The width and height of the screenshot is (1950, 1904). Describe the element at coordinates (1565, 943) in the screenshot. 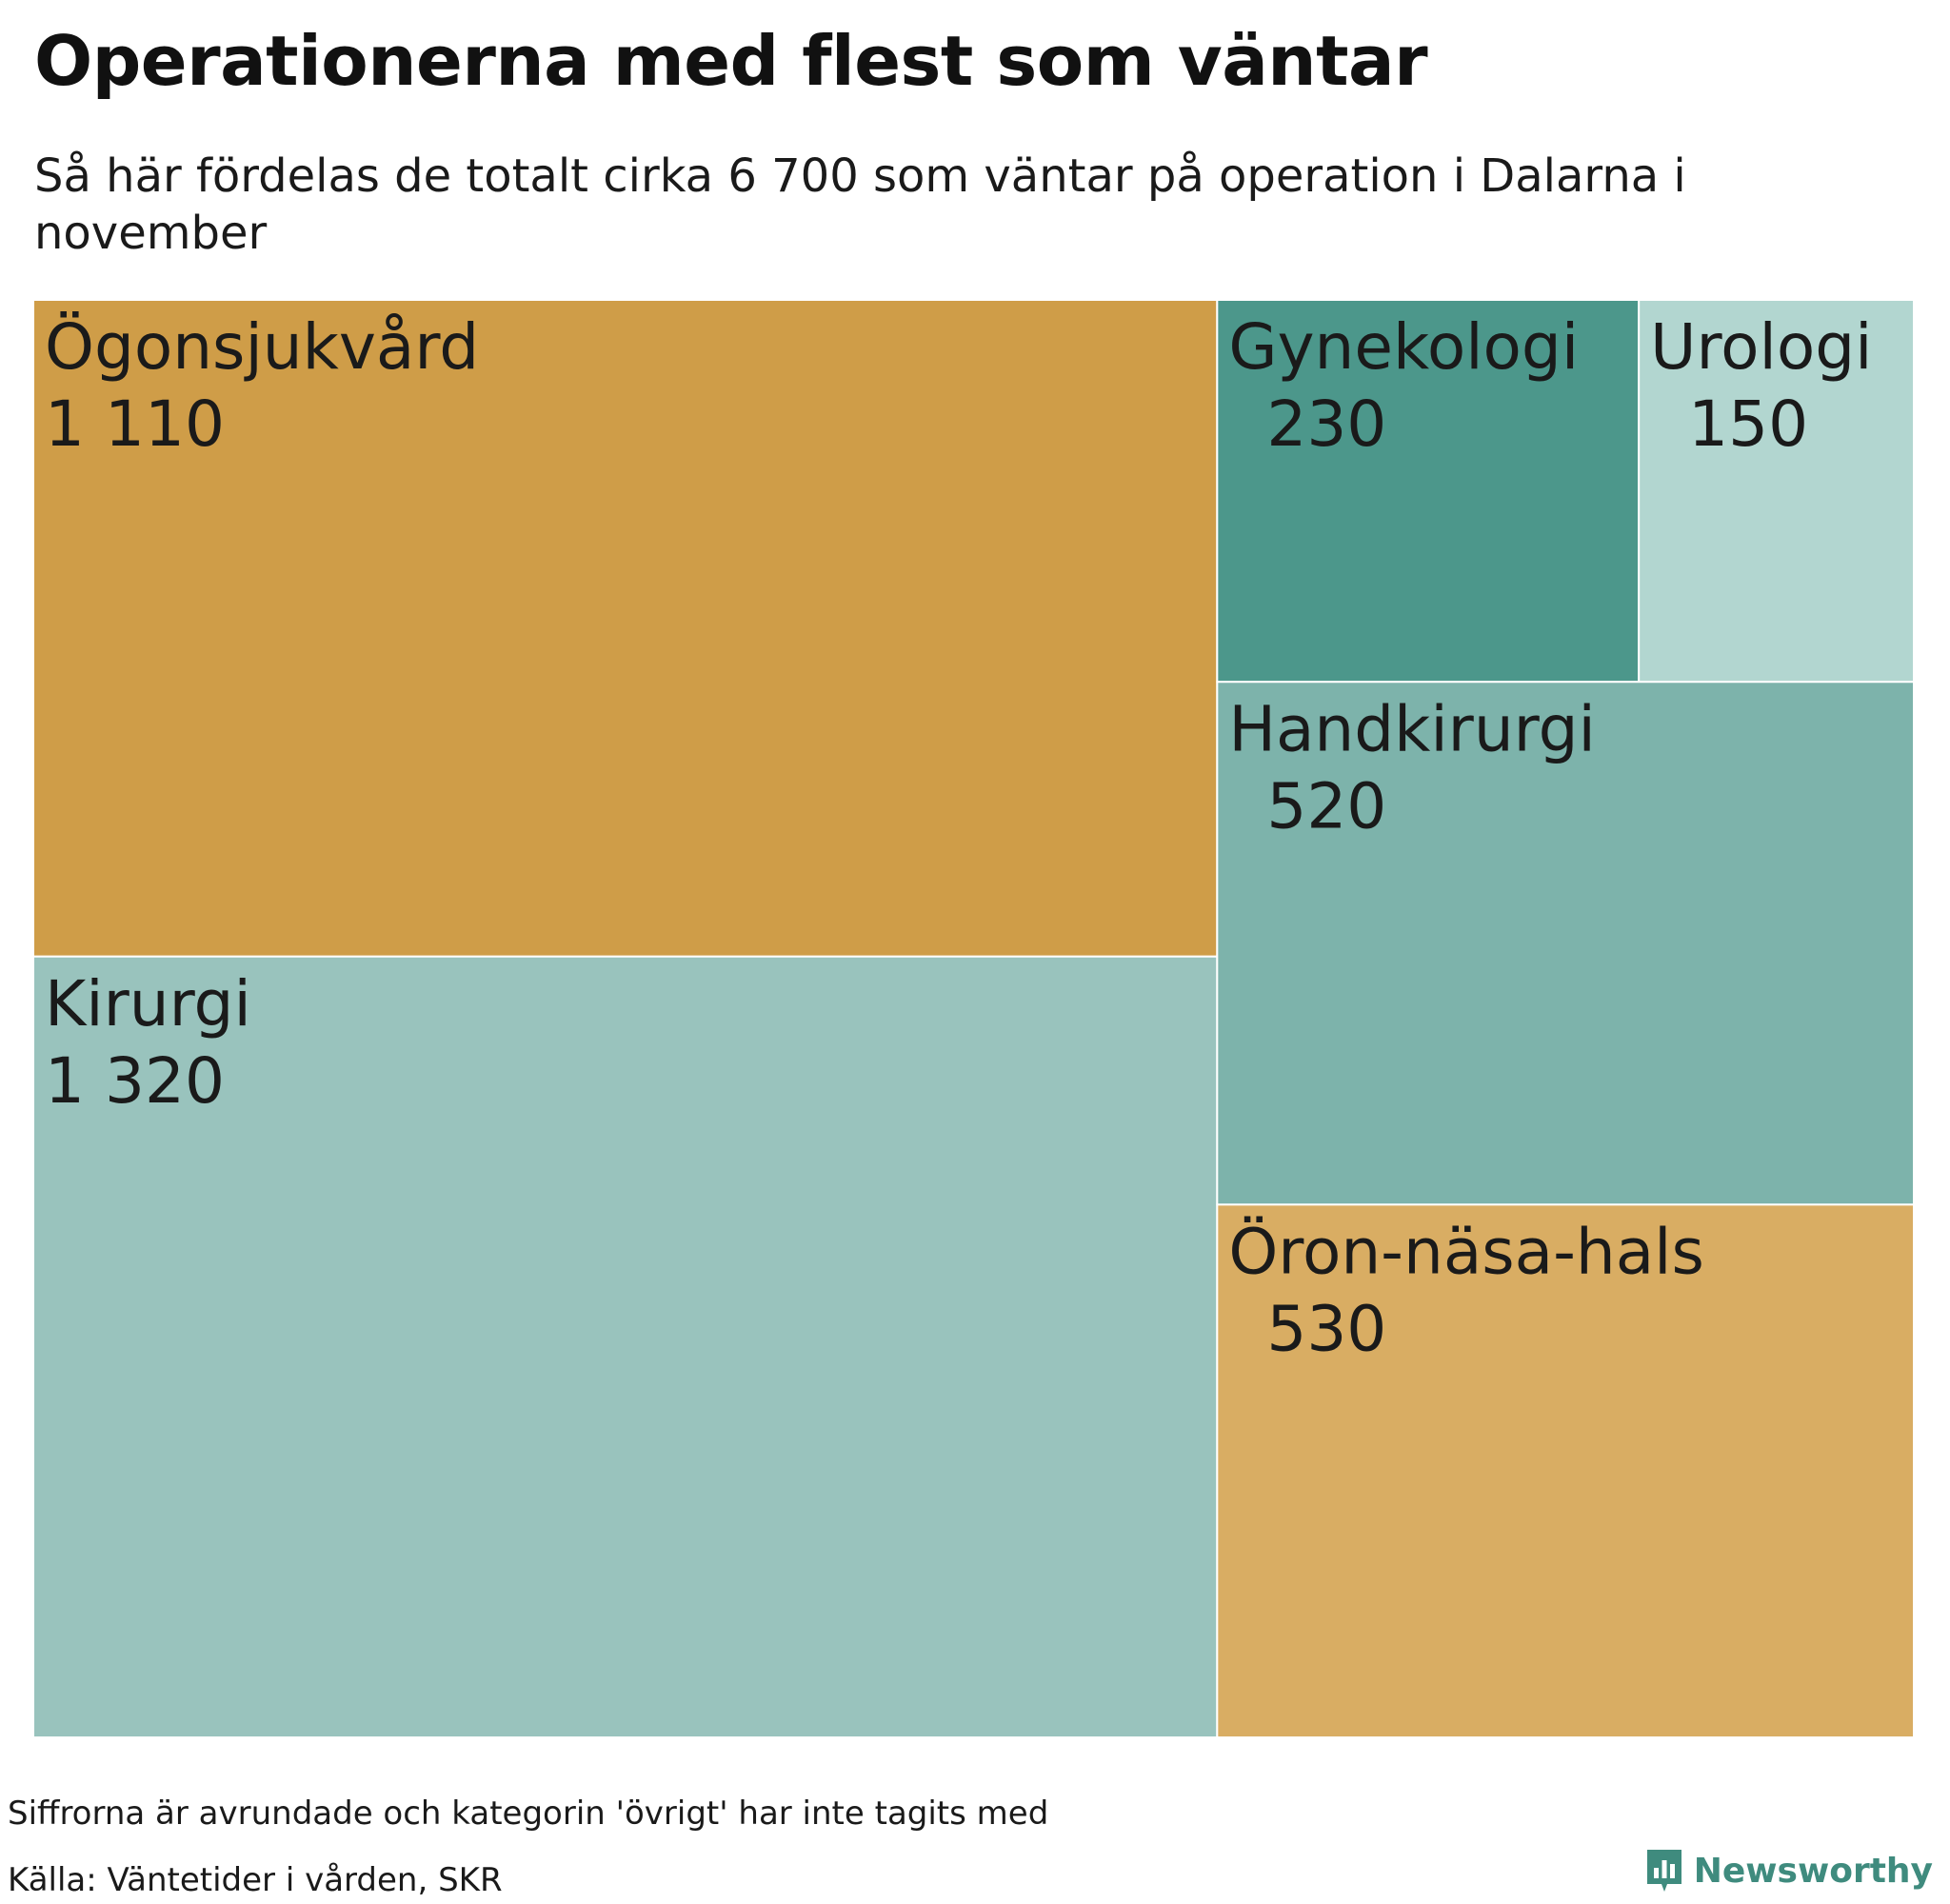

I see `treemap-cell-handkirurgi` at that location.